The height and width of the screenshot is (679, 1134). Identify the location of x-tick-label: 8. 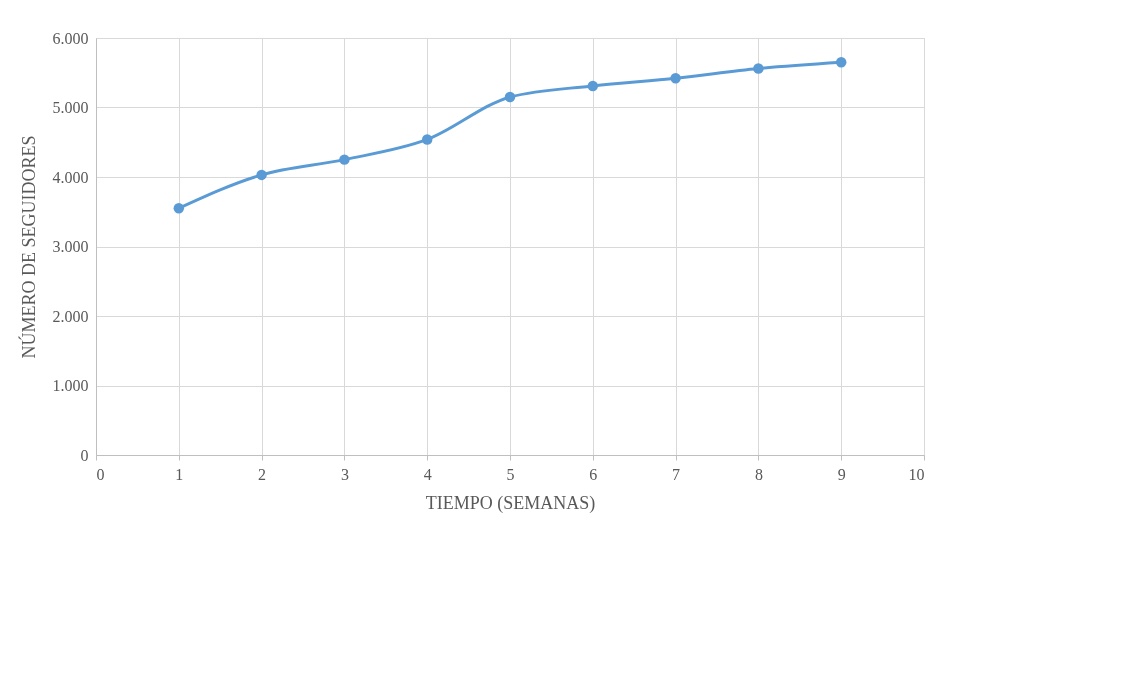
(758, 474).